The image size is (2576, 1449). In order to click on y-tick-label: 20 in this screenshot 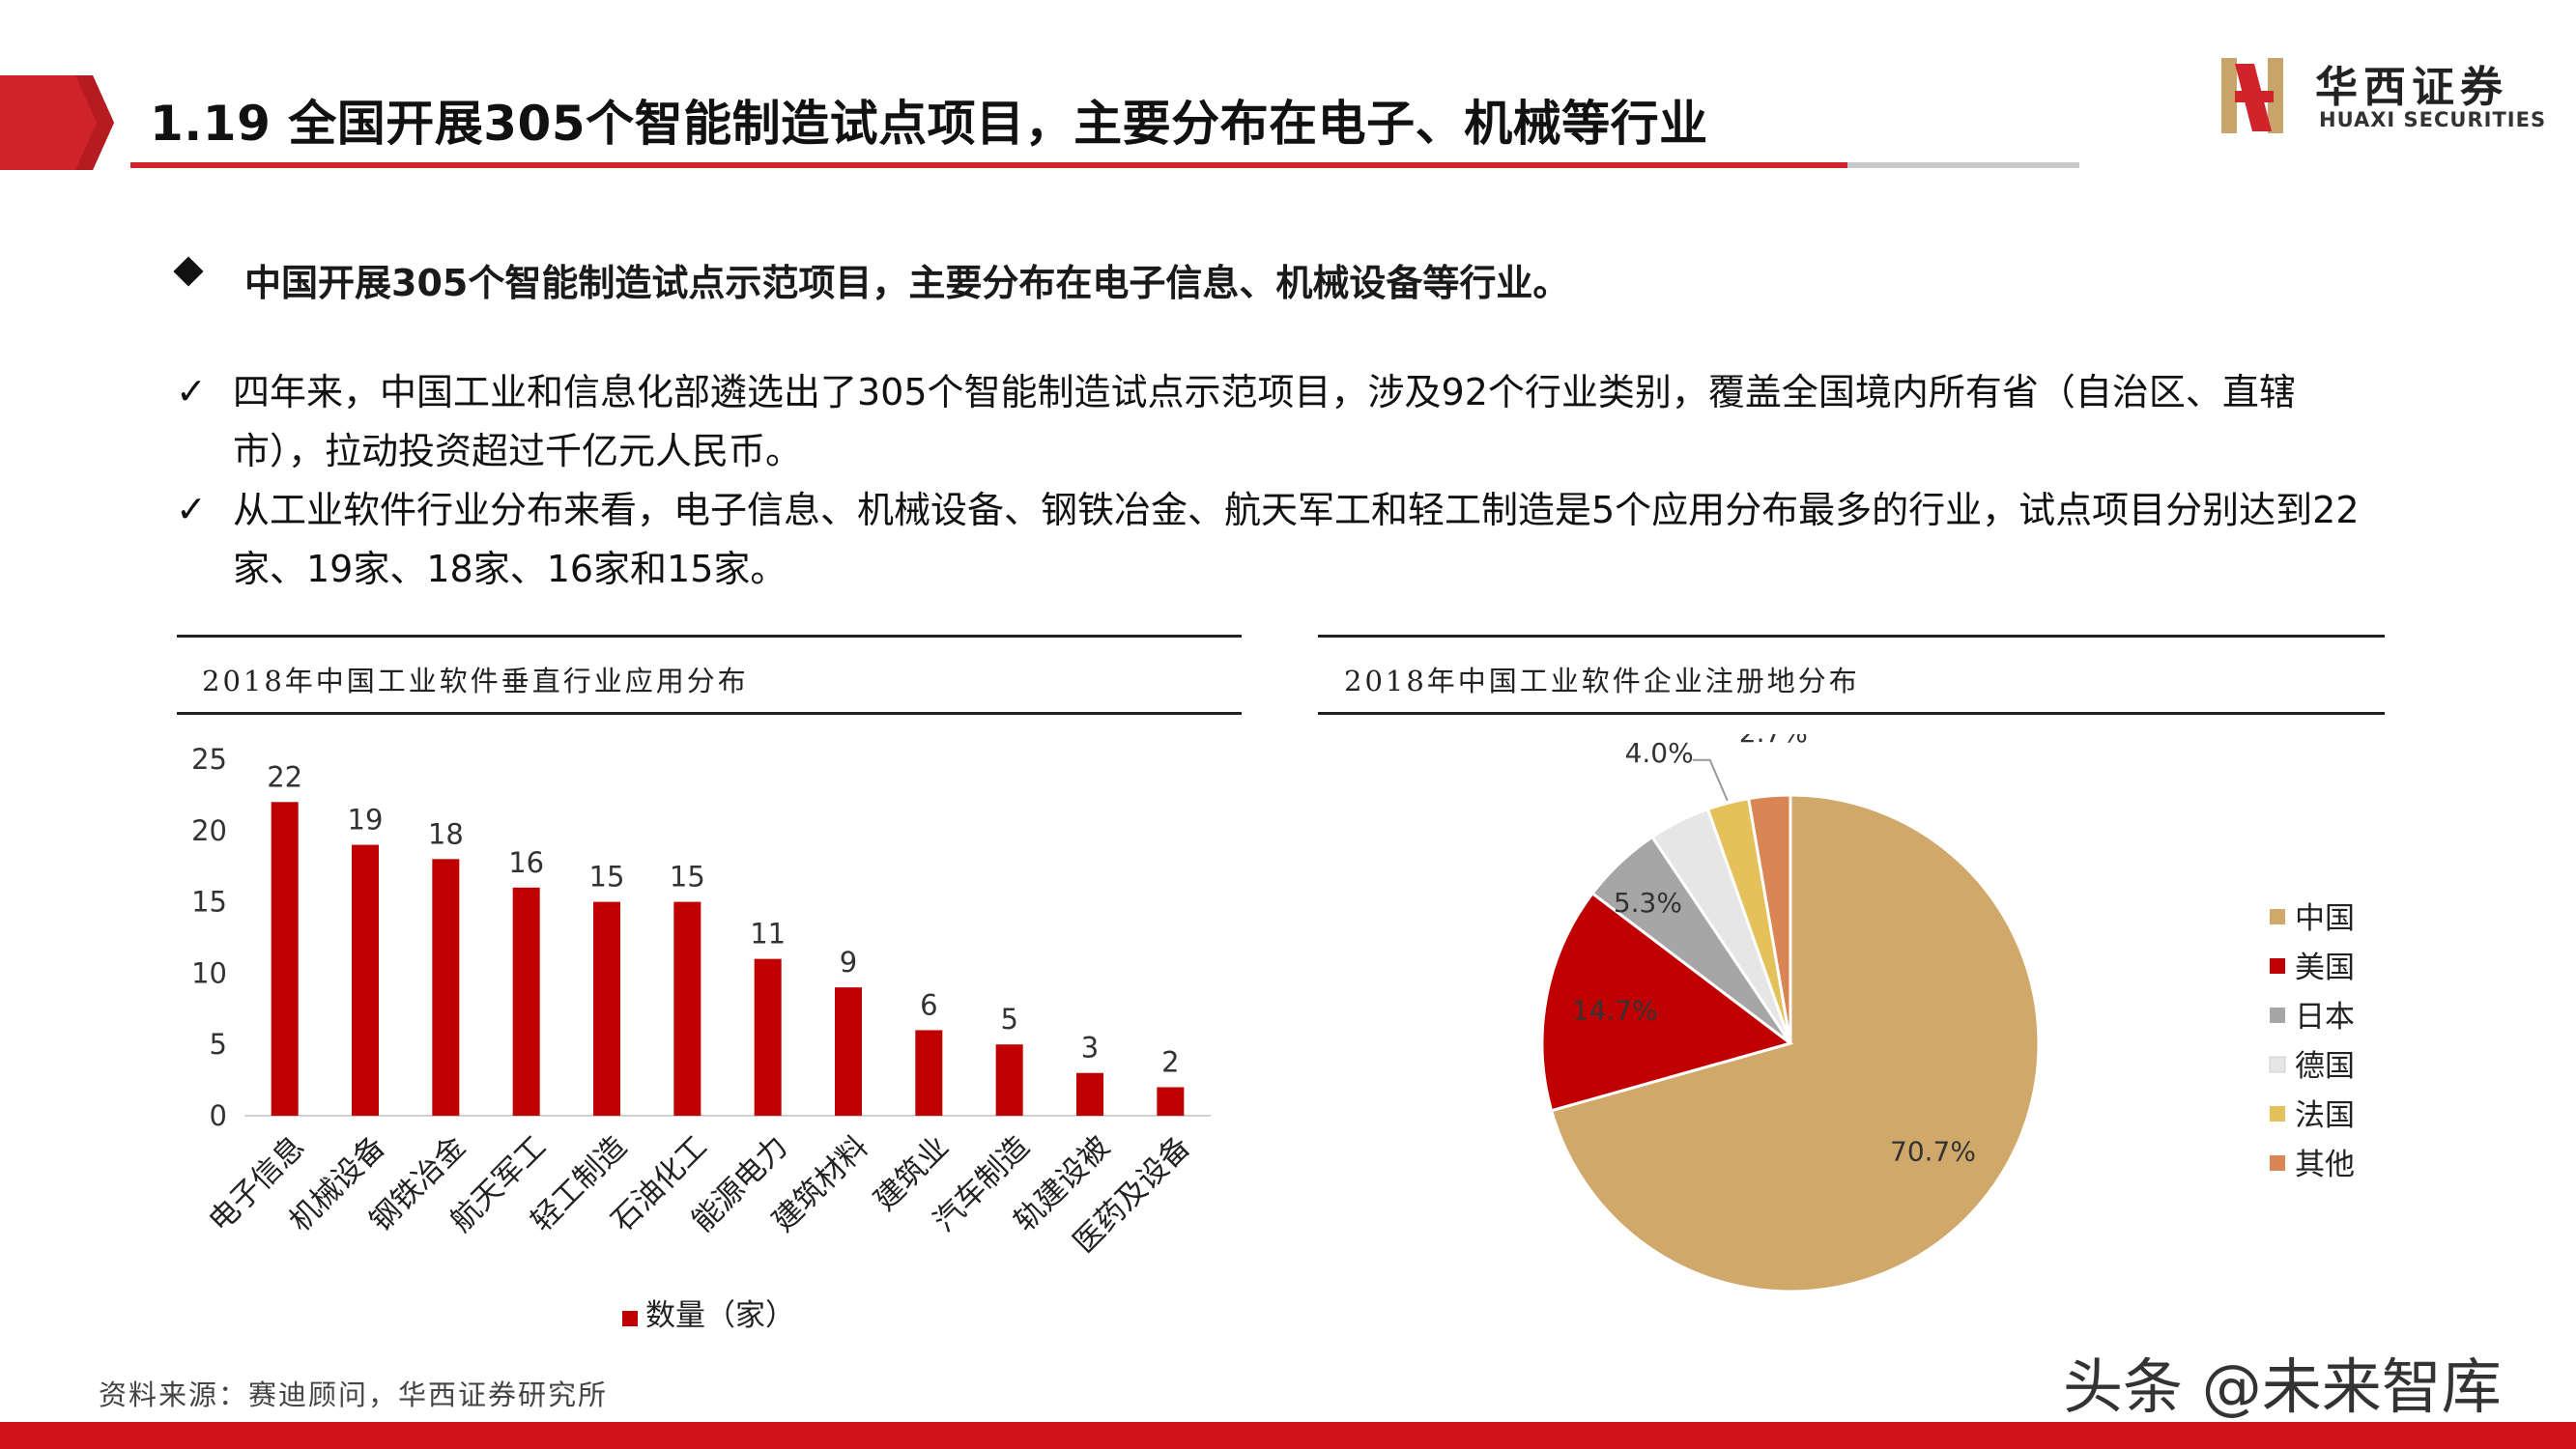, I will do `click(209, 830)`.